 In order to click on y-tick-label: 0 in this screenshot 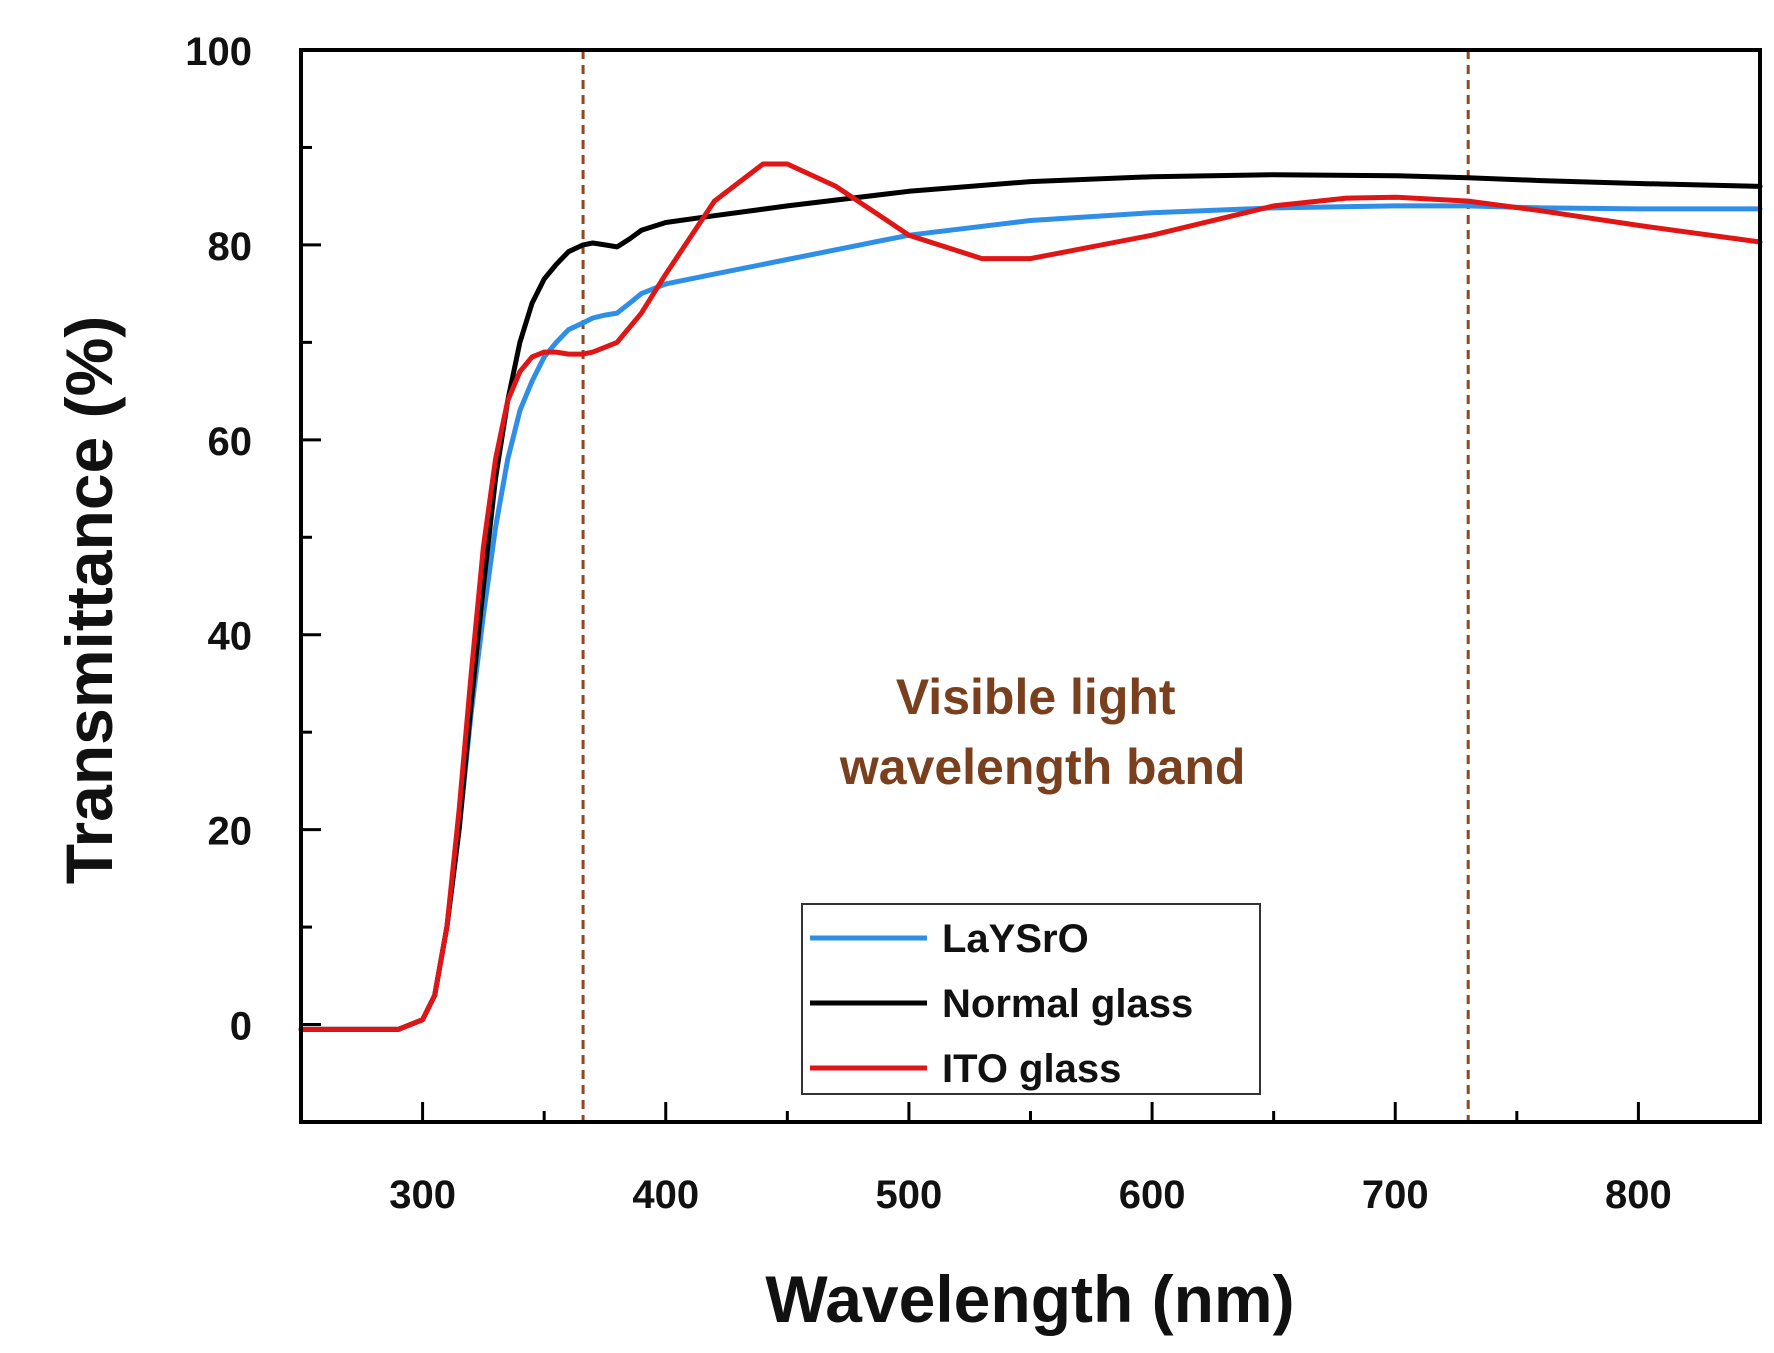, I will do `click(241, 1027)`.